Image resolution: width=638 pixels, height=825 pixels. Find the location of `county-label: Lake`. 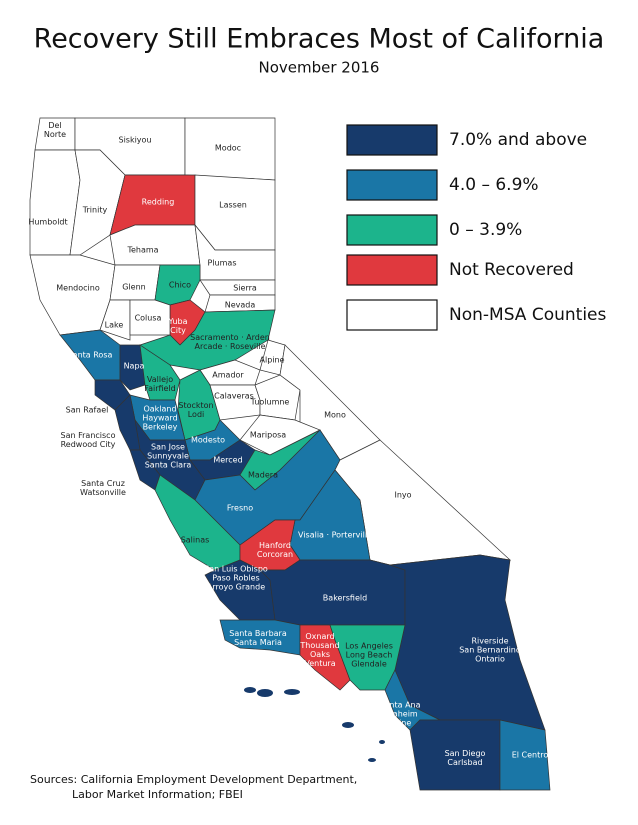

county-label: Lake is located at coordinates (114, 325).